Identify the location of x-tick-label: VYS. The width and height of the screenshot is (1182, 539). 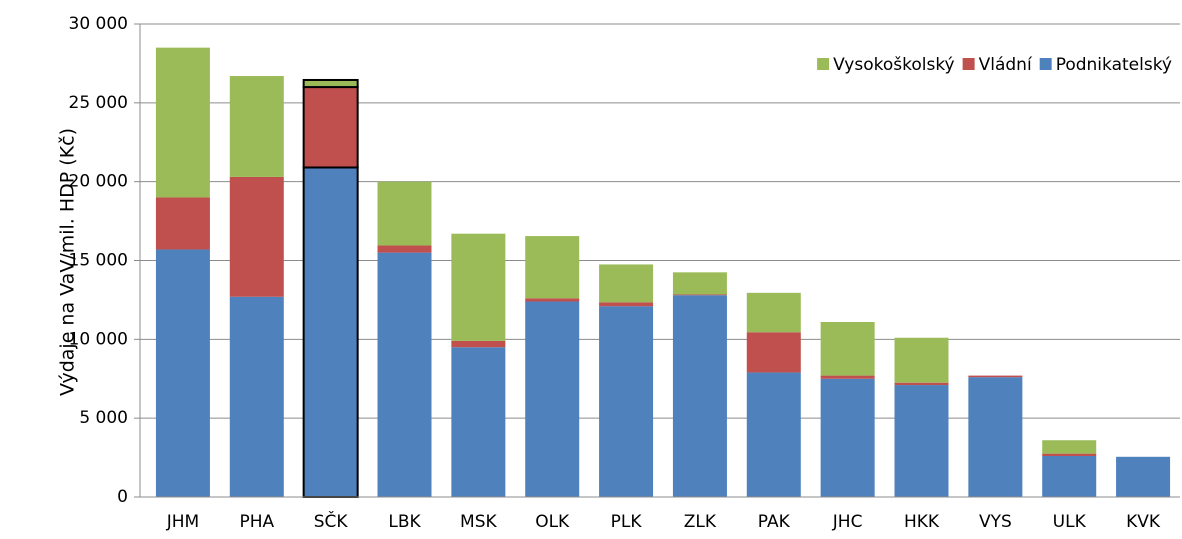
(995, 522).